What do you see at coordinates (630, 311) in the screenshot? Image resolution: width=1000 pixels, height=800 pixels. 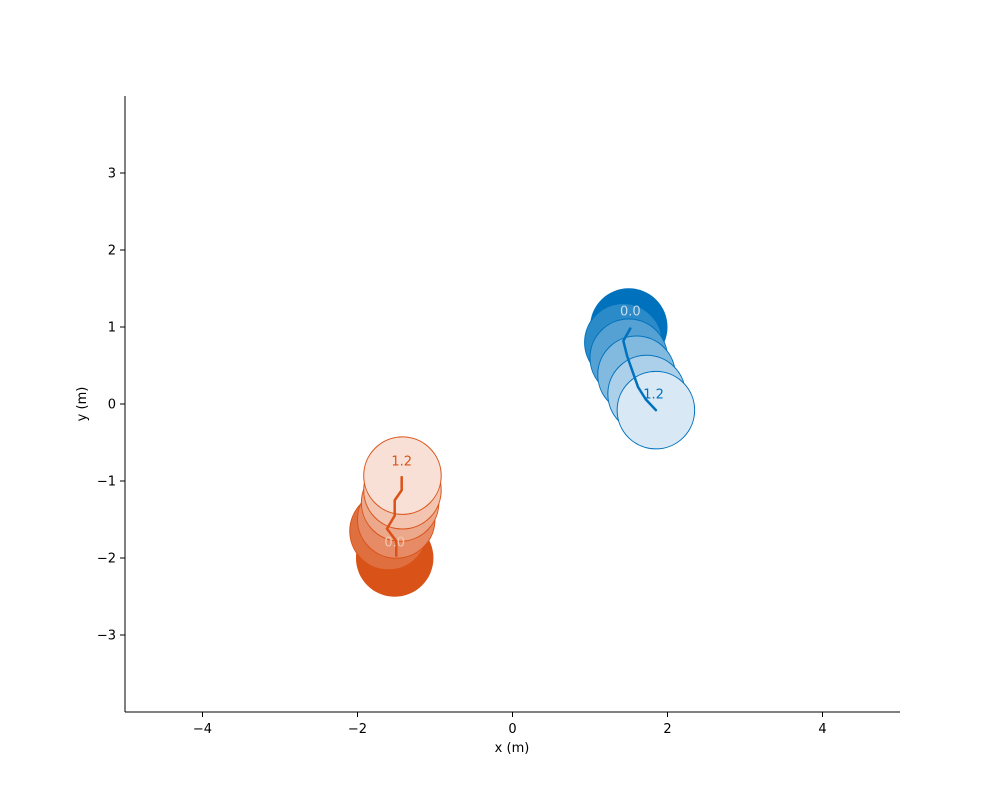 I see `agent-1-time-label-0: 0.0` at bounding box center [630, 311].